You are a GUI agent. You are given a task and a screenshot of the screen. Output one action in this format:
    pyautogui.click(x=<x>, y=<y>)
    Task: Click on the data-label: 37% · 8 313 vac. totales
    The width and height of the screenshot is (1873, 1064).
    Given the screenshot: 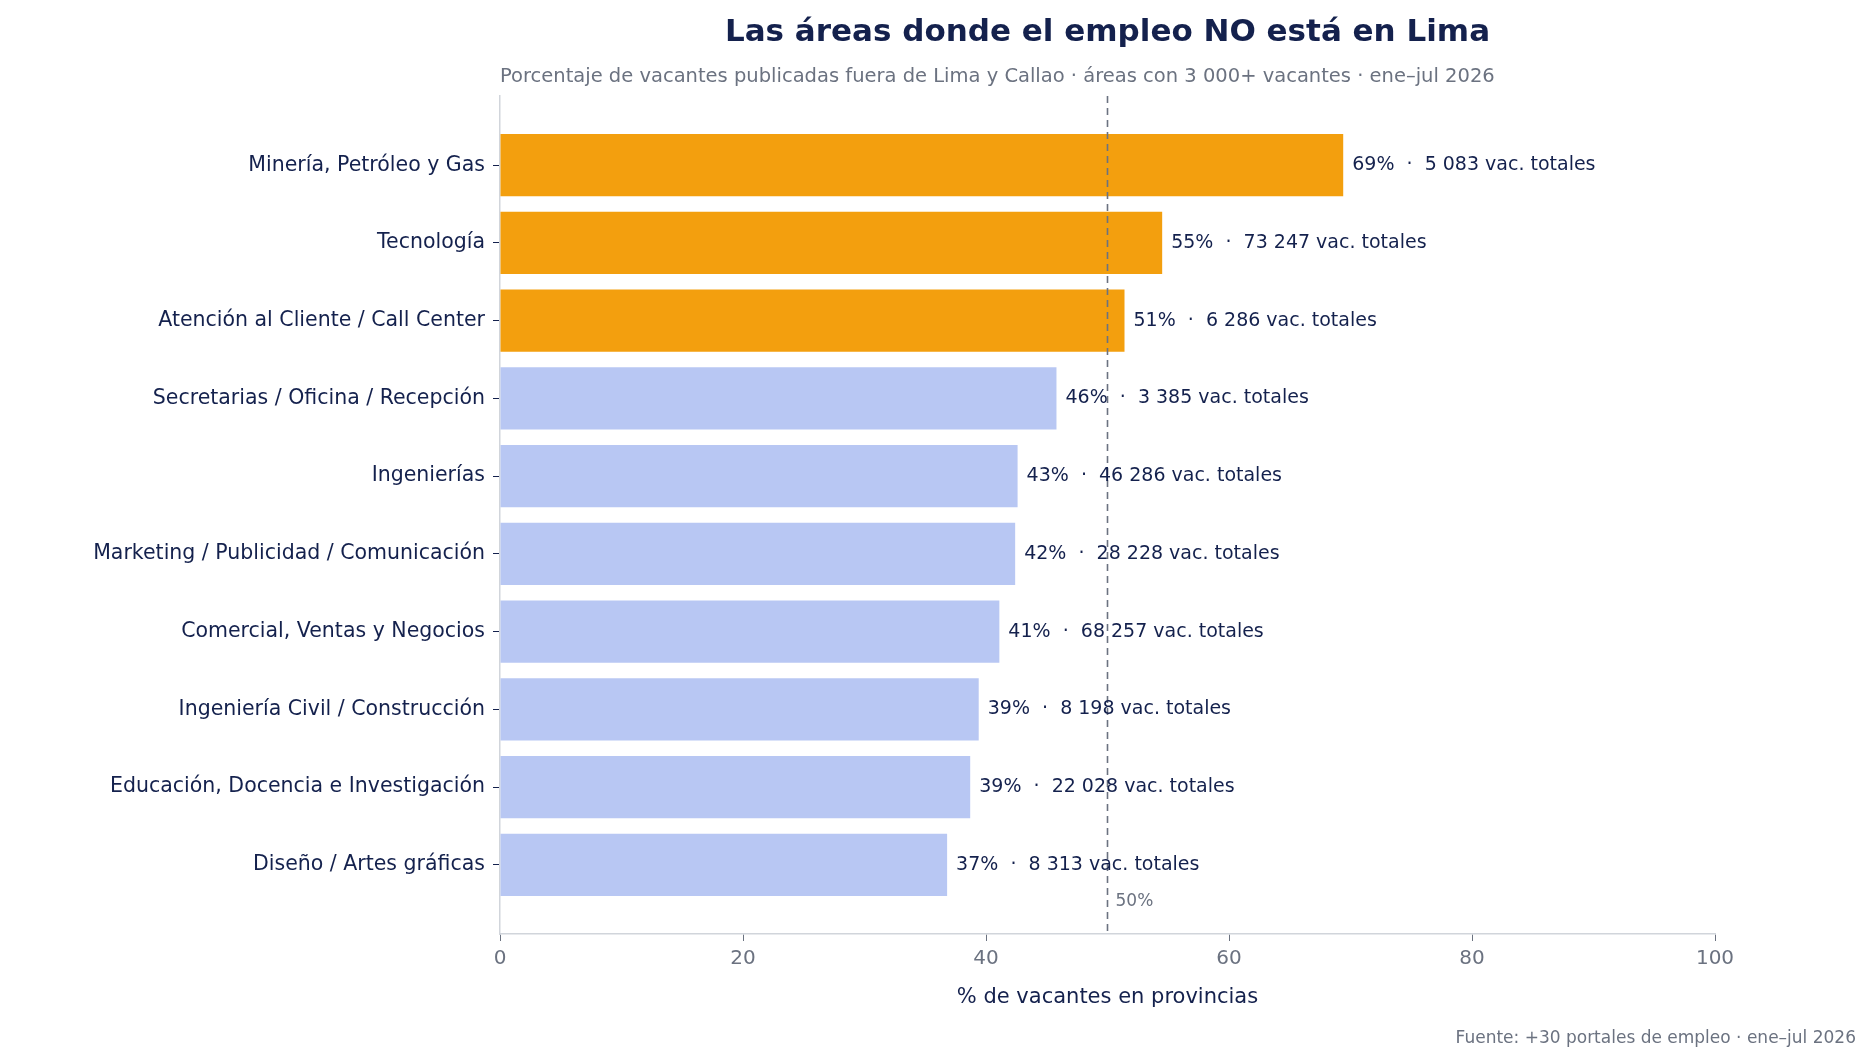 What is the action you would take?
    pyautogui.click(x=1078, y=862)
    